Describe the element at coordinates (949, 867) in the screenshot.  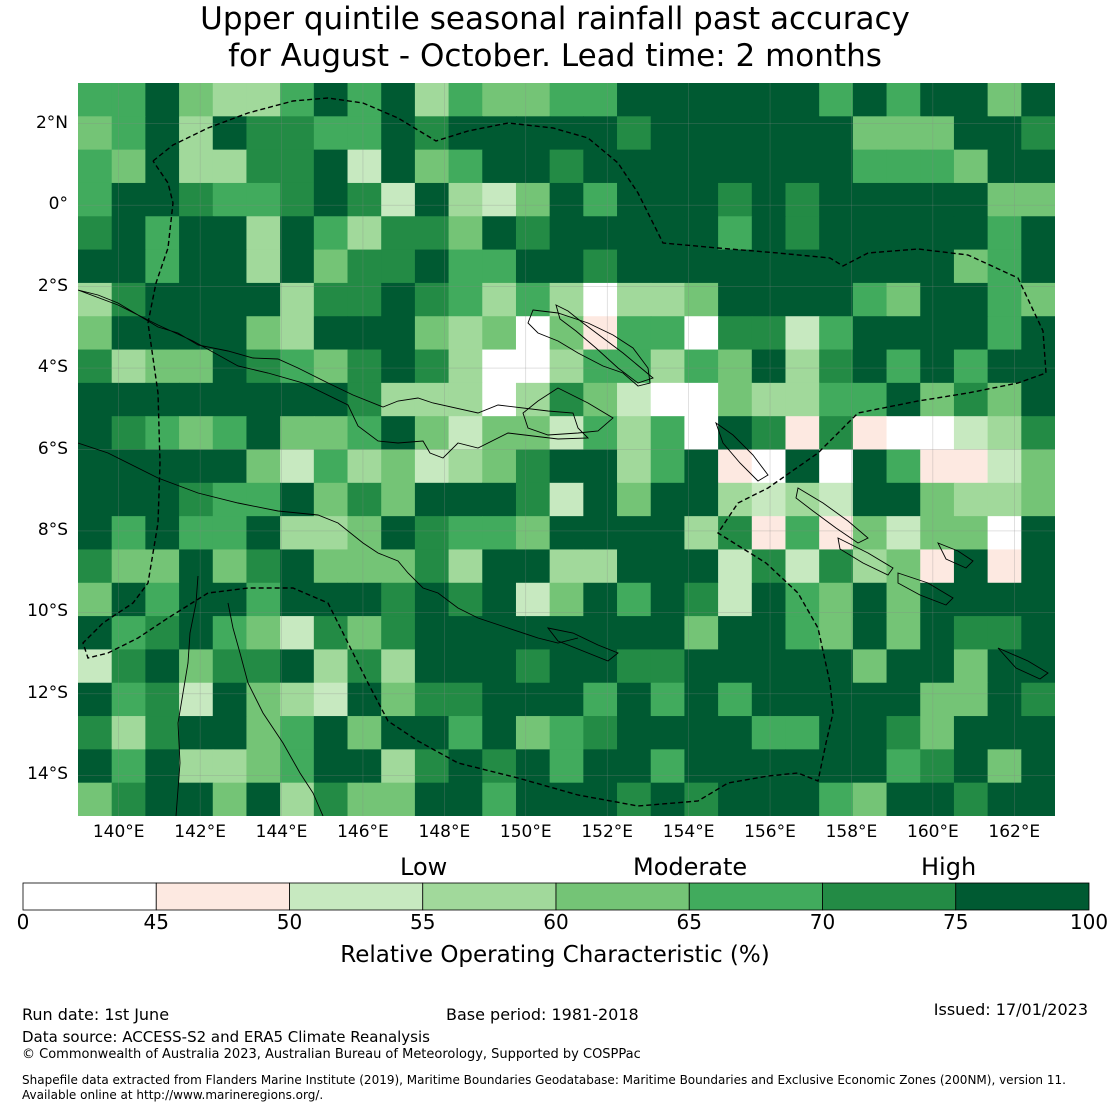
I see `legend-label-high: High` at that location.